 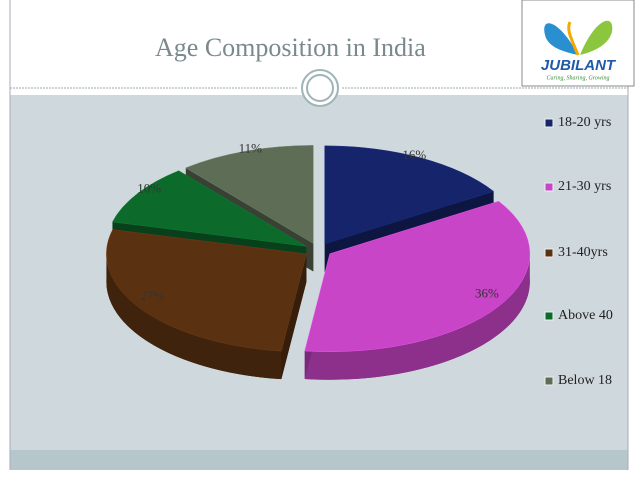 I want to click on data-label: 36%, so click(x=487, y=293).